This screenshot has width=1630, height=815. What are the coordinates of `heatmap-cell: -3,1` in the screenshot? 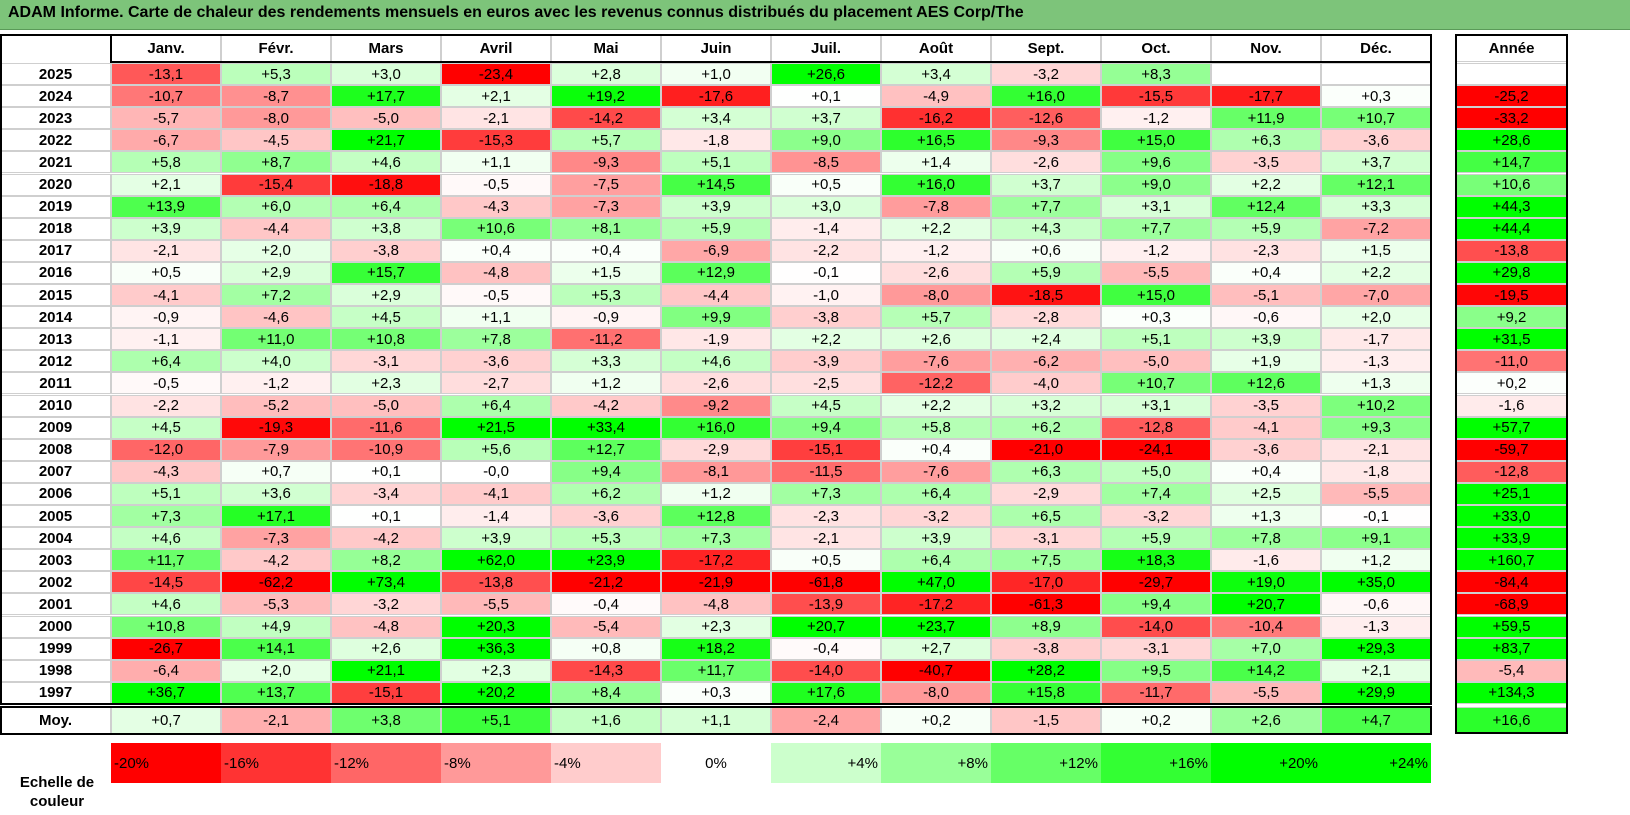 It's located at (1046, 538).